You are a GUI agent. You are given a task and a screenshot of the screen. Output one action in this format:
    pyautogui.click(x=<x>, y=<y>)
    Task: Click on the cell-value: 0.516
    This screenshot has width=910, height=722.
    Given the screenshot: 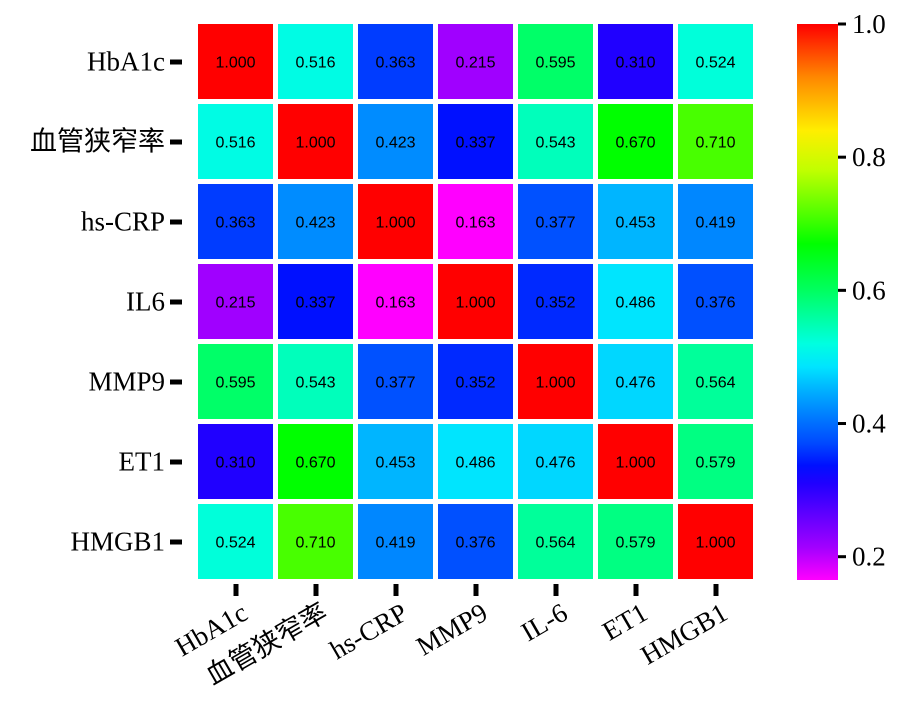 What is the action you would take?
    pyautogui.click(x=235, y=143)
    